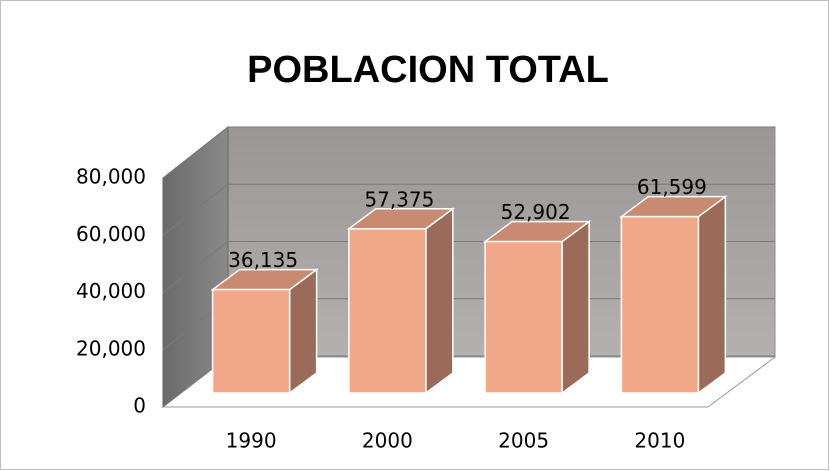 The height and width of the screenshot is (471, 830). I want to click on y-tick-label: 40,000, so click(111, 291).